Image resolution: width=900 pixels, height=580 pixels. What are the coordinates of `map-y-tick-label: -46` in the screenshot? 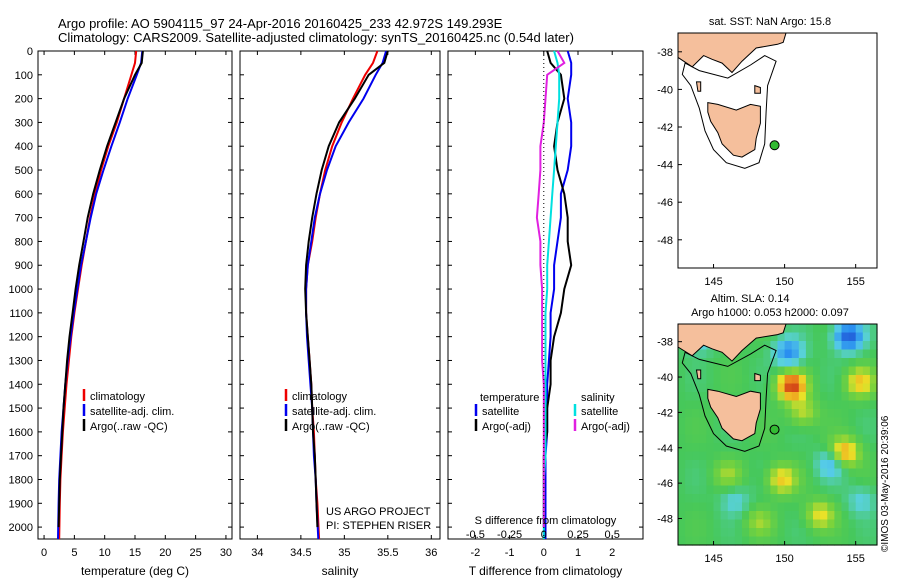 It's located at (665, 484).